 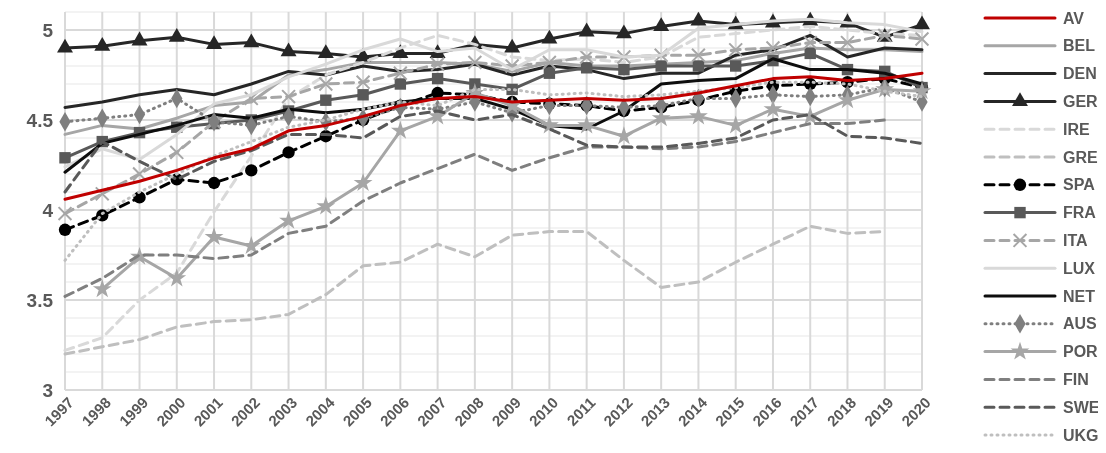 What do you see at coordinates (1080, 324) in the screenshot?
I see `legend-label: AUS` at bounding box center [1080, 324].